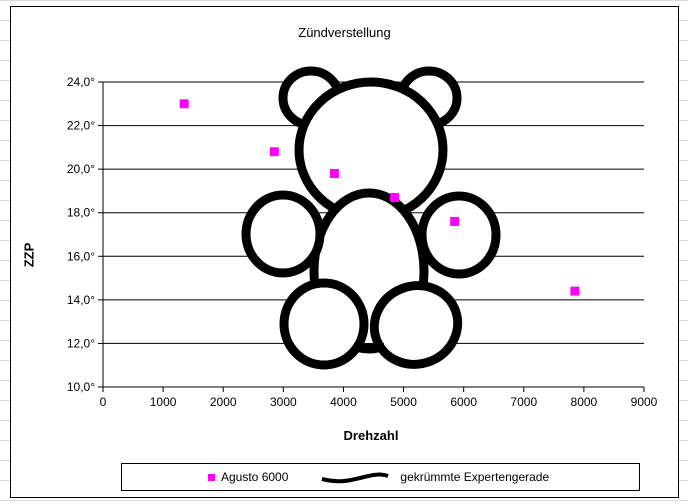 The width and height of the screenshot is (688, 504). Describe the element at coordinates (459, 235) in the screenshot. I see `bear-right-arm` at that location.